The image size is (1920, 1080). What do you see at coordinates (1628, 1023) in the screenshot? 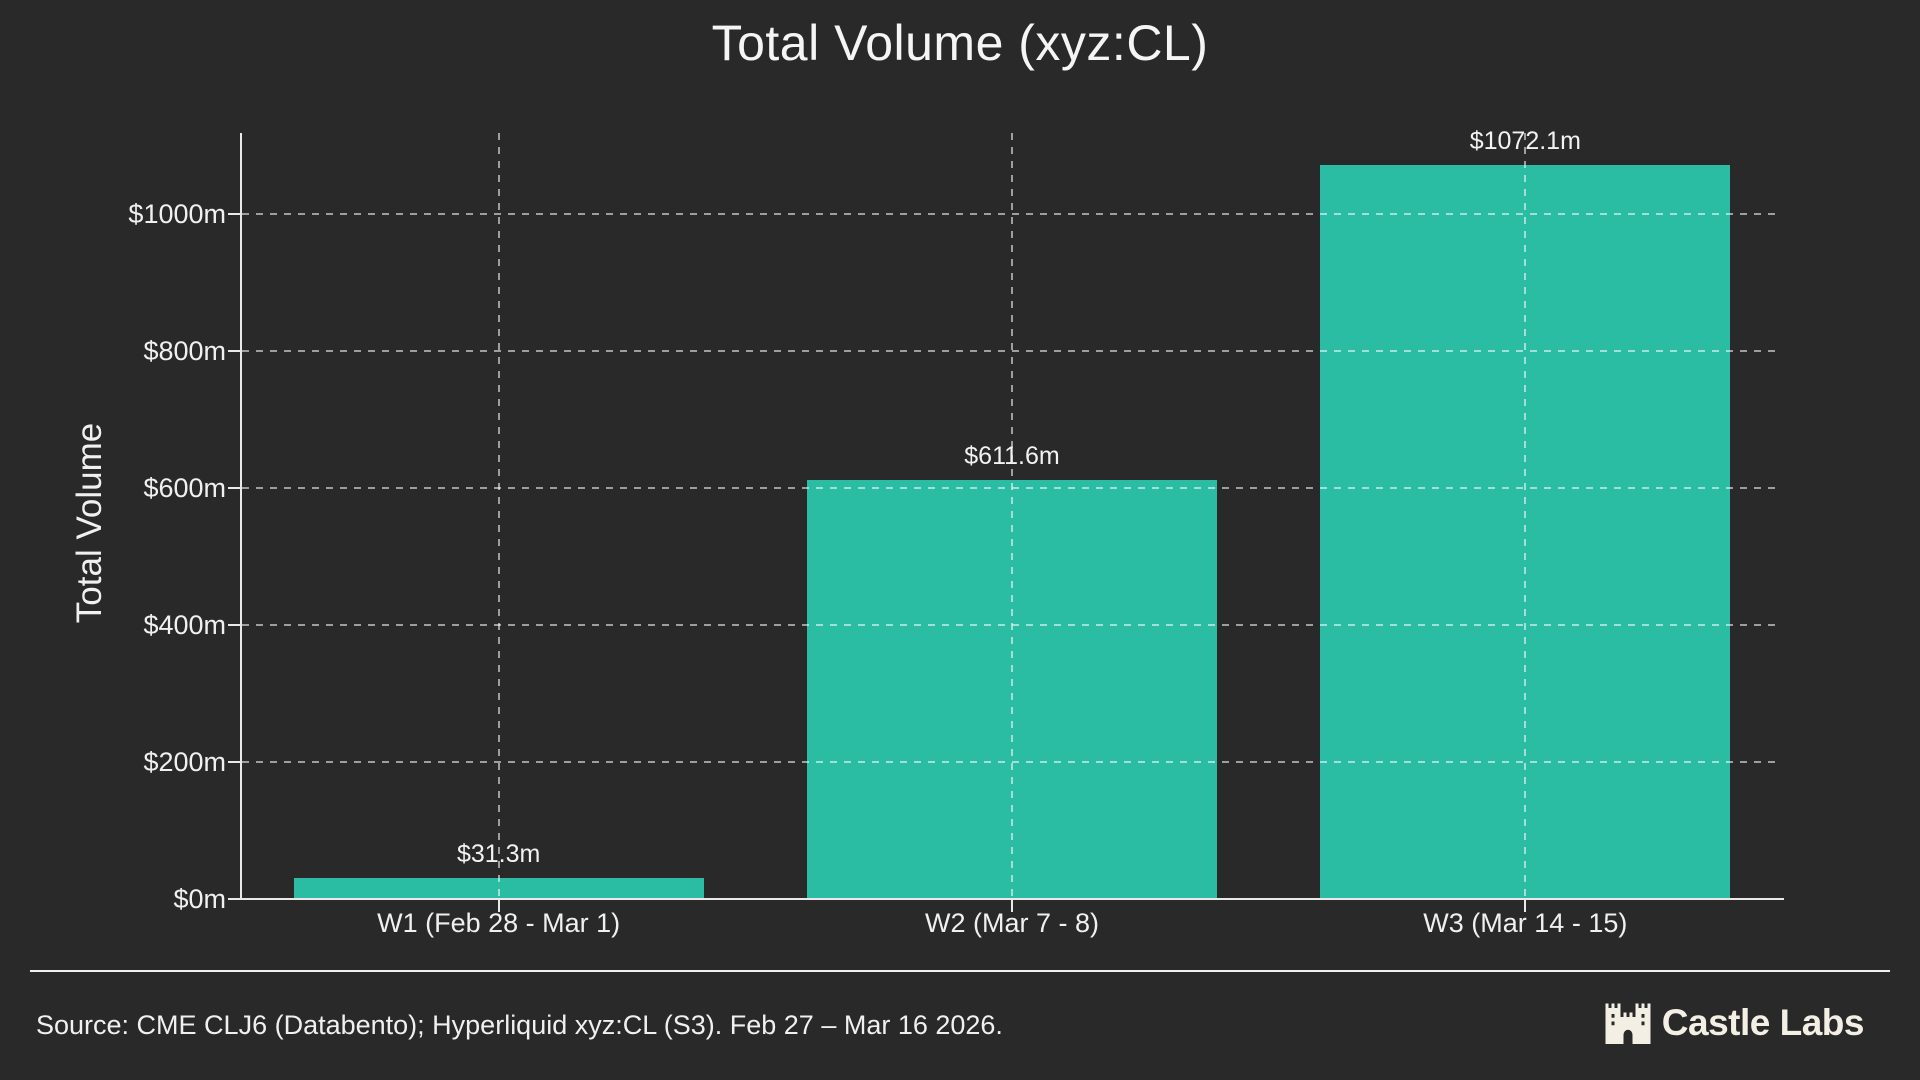
I see `castle-icon` at bounding box center [1628, 1023].